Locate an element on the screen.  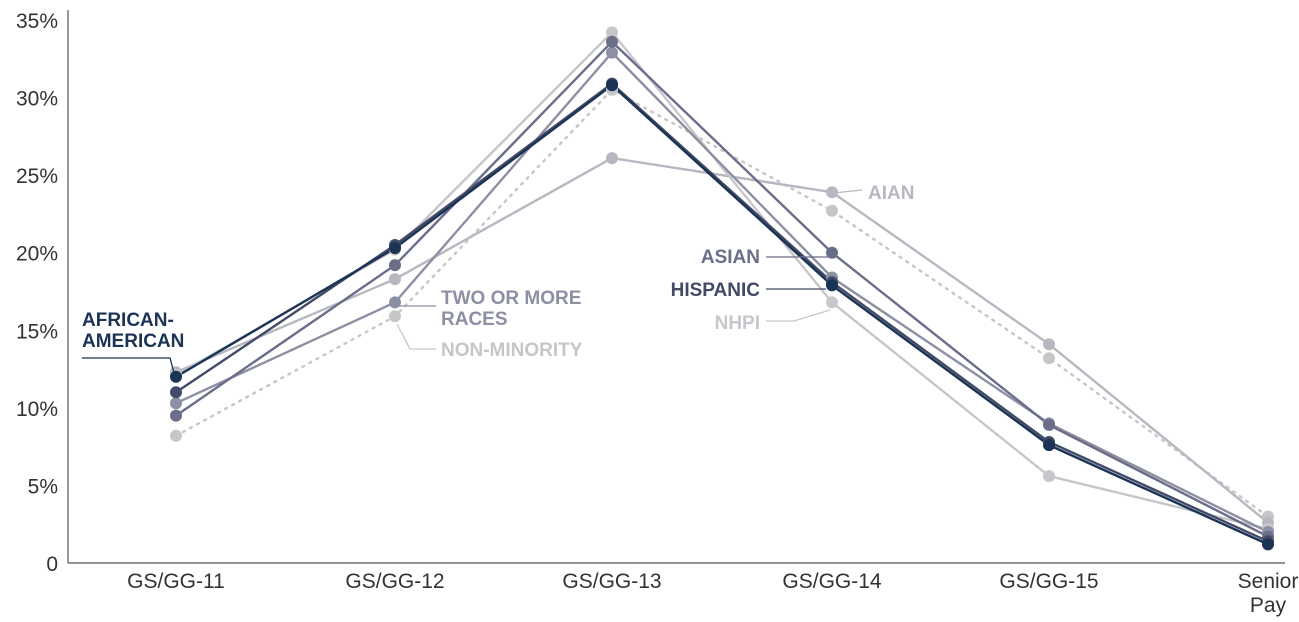
y-tick-label: 10% is located at coordinates (37, 409).